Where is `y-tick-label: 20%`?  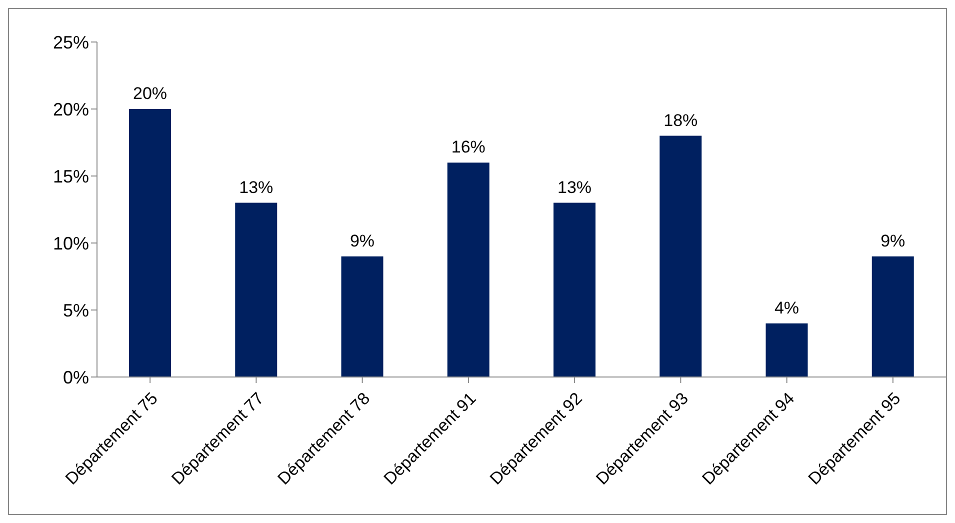 y-tick-label: 20% is located at coordinates (70, 109).